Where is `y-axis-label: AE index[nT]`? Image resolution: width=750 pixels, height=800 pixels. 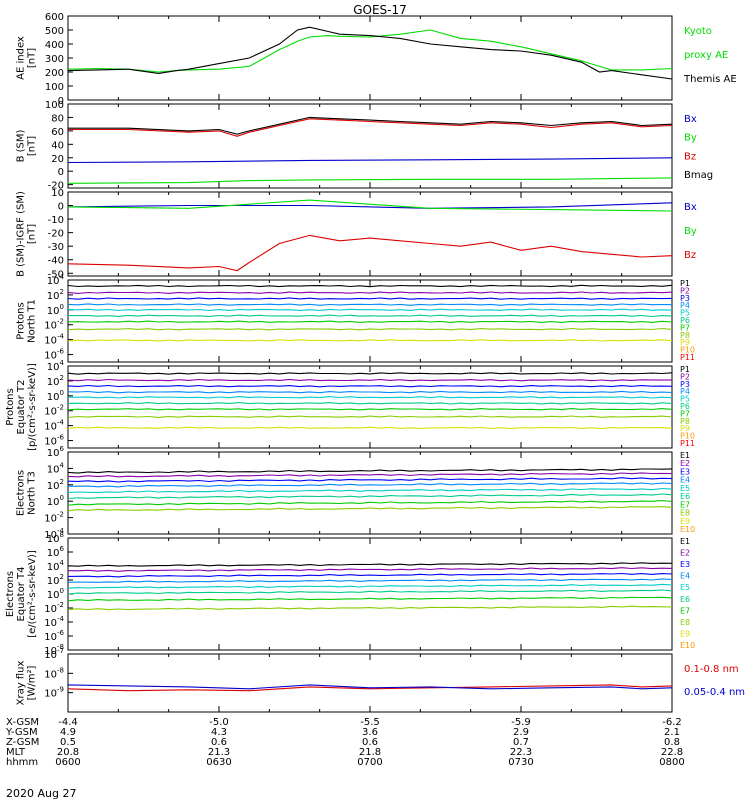 y-axis-label: AE index[nT] is located at coordinates (27, 58).